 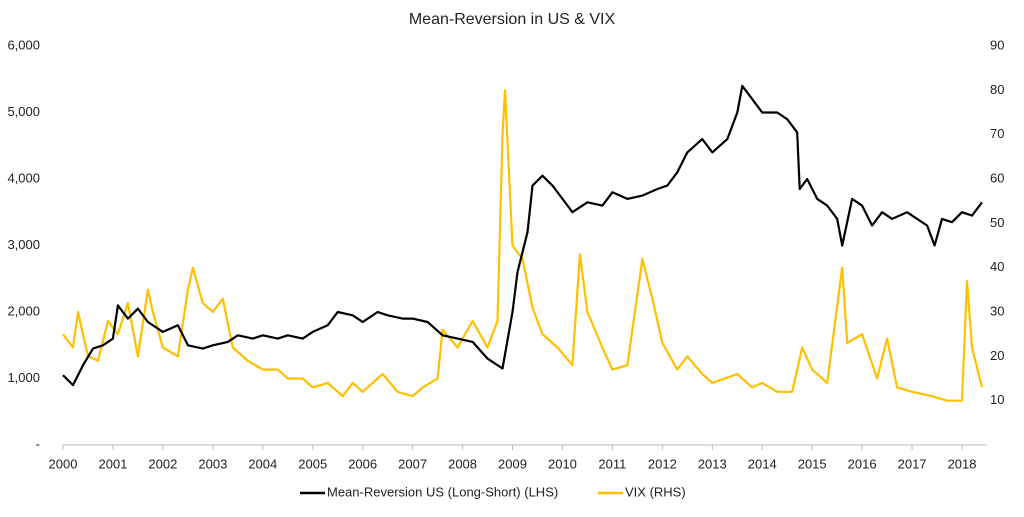 I want to click on x-tick-label: 2018, so click(x=962, y=463).